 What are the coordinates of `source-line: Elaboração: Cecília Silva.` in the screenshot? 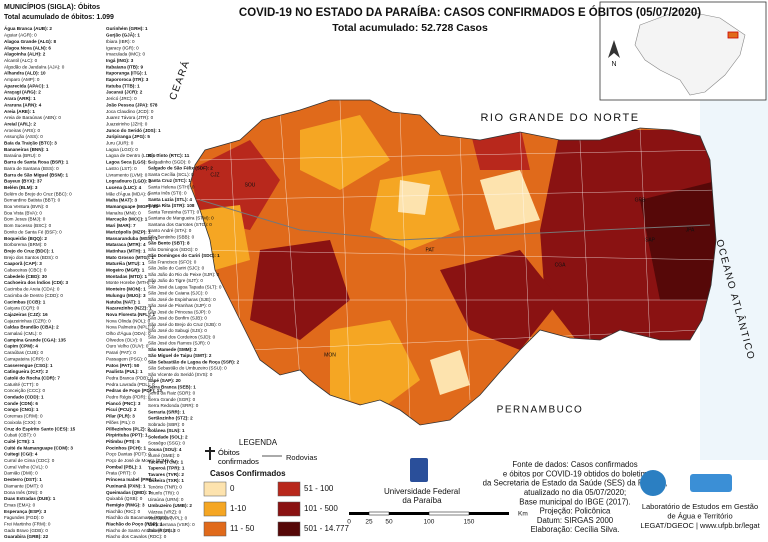 It's located at (575, 529).